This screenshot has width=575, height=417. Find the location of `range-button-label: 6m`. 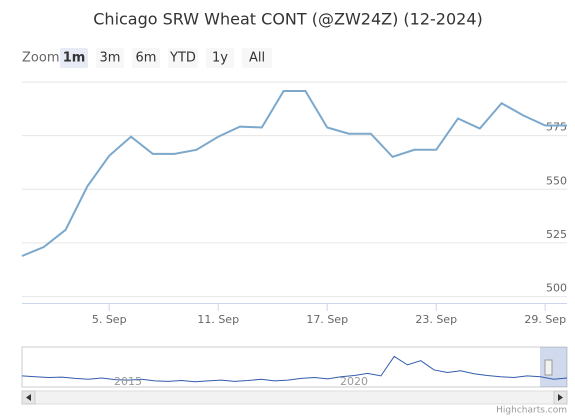

range-button-label: 6m is located at coordinates (146, 58).